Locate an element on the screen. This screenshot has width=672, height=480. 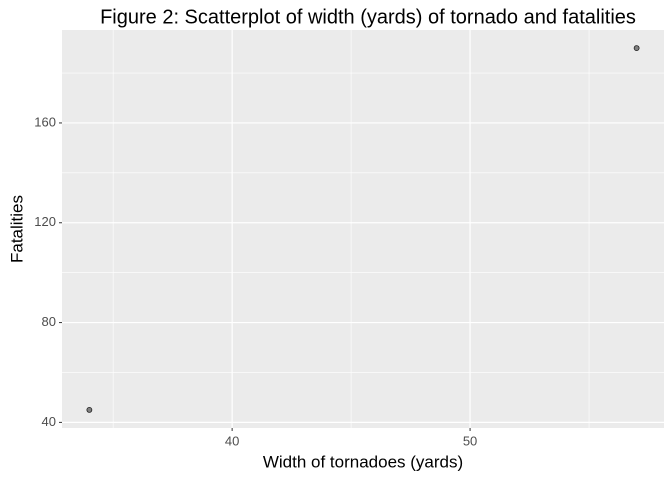
y-tick-label: 160 is located at coordinates (45, 121).